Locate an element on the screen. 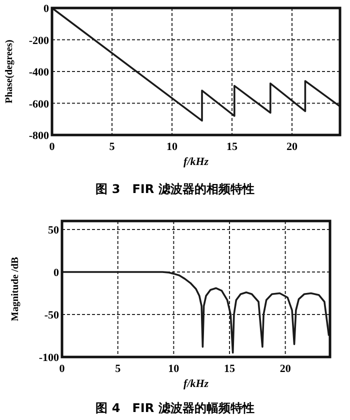  y-tick-label: -200 is located at coordinates (39, 40).